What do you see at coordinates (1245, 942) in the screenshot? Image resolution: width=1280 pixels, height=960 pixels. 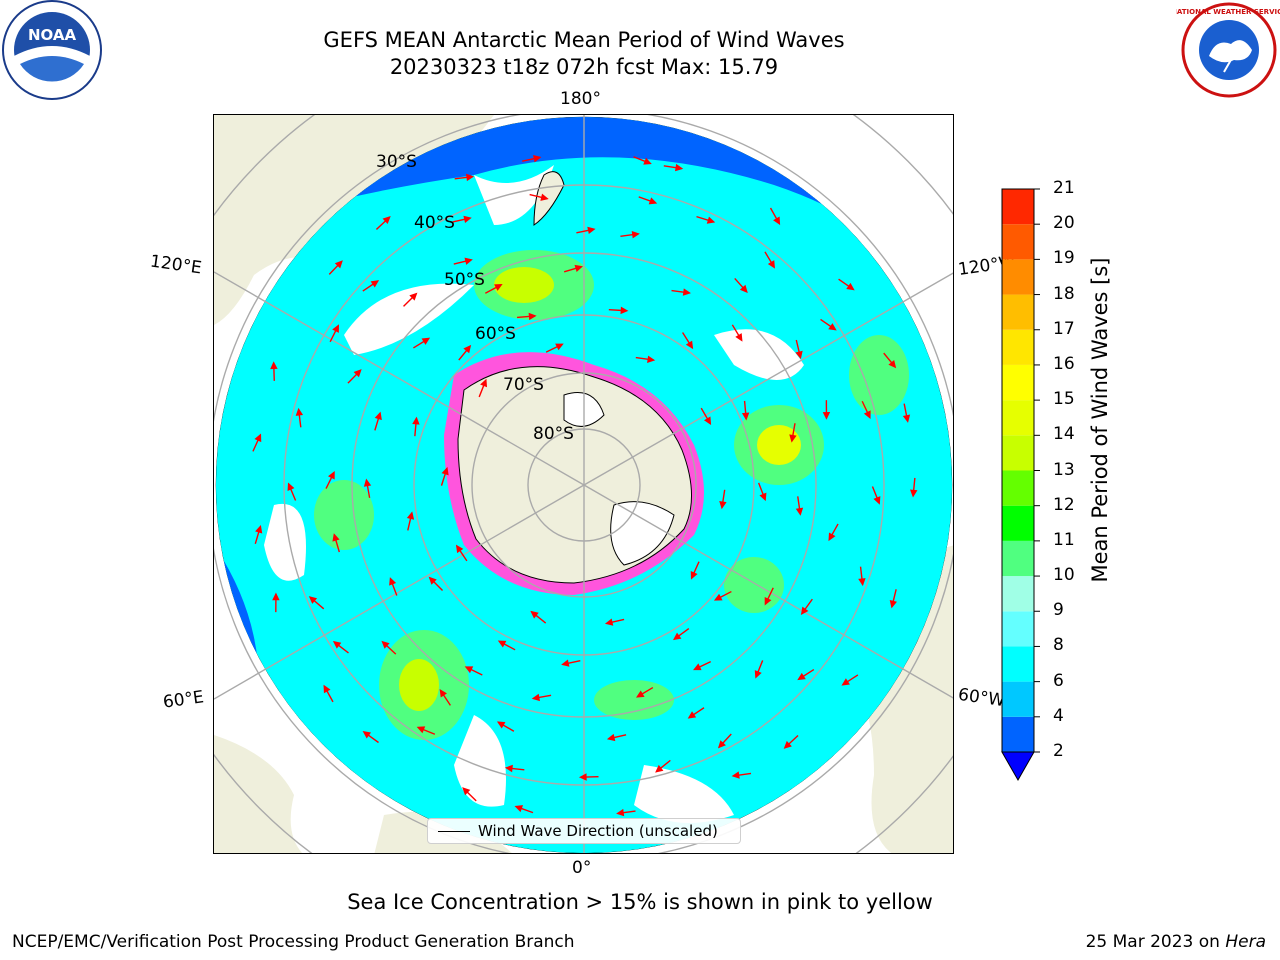 I see `footer-machine: Hera` at bounding box center [1245, 942].